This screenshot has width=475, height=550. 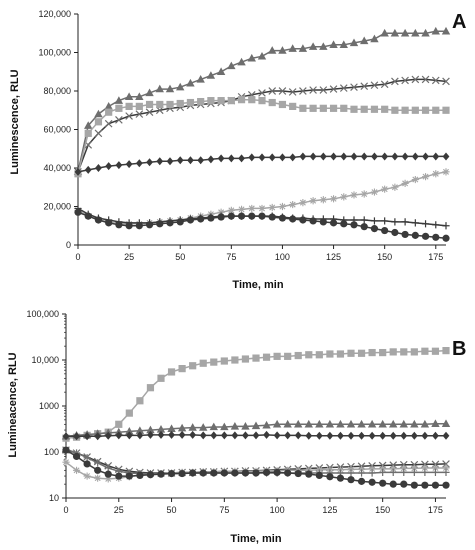 I want to click on panel-a-y-tick-label: 120,000, so click(x=54, y=14).